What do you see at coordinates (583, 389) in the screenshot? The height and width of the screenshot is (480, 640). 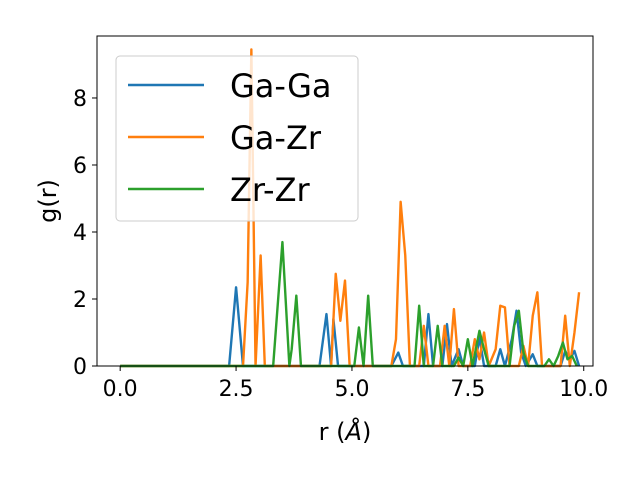 I see `x-tick-label: 10.0` at bounding box center [583, 389].